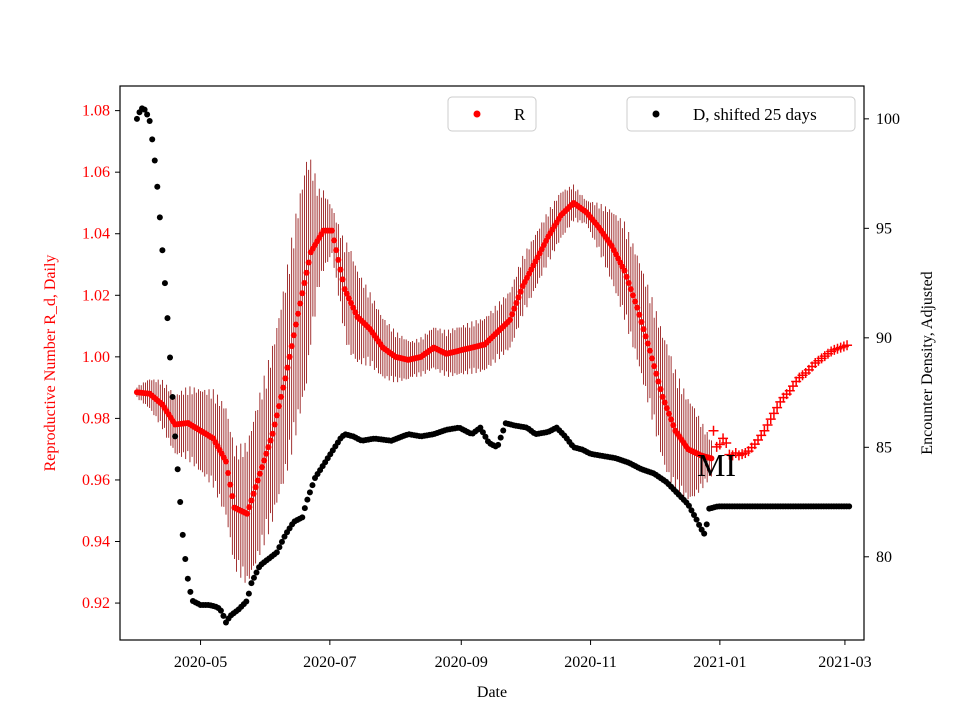  Describe the element at coordinates (884, 338) in the screenshot. I see `y-right-tick-label: 90` at that location.